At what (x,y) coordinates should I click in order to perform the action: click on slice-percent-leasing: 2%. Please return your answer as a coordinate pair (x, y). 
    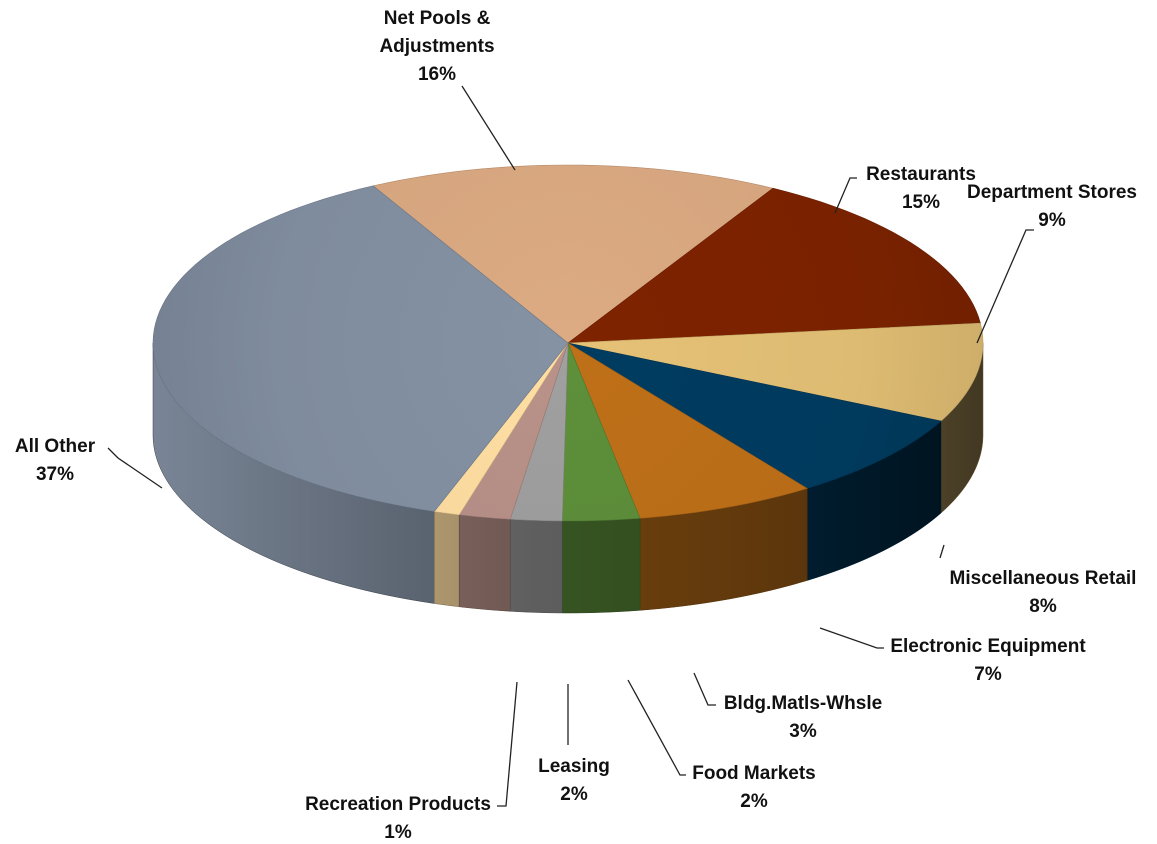
    Looking at the image, I should click on (574, 794).